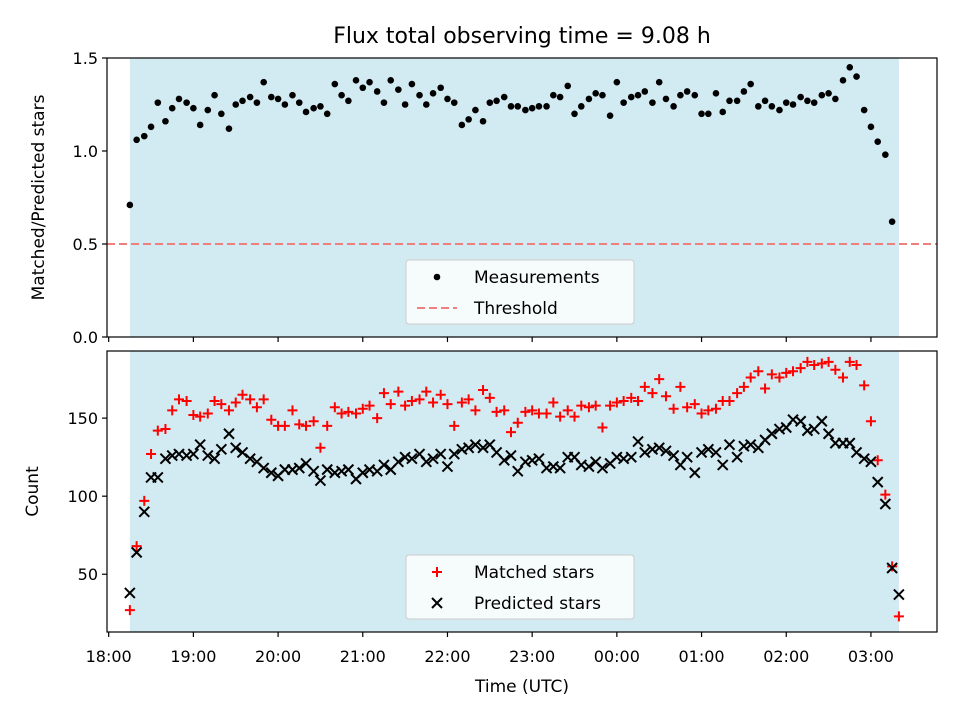 The image size is (960, 720). What do you see at coordinates (537, 604) in the screenshot?
I see `legend-label: Predicted stars` at bounding box center [537, 604].